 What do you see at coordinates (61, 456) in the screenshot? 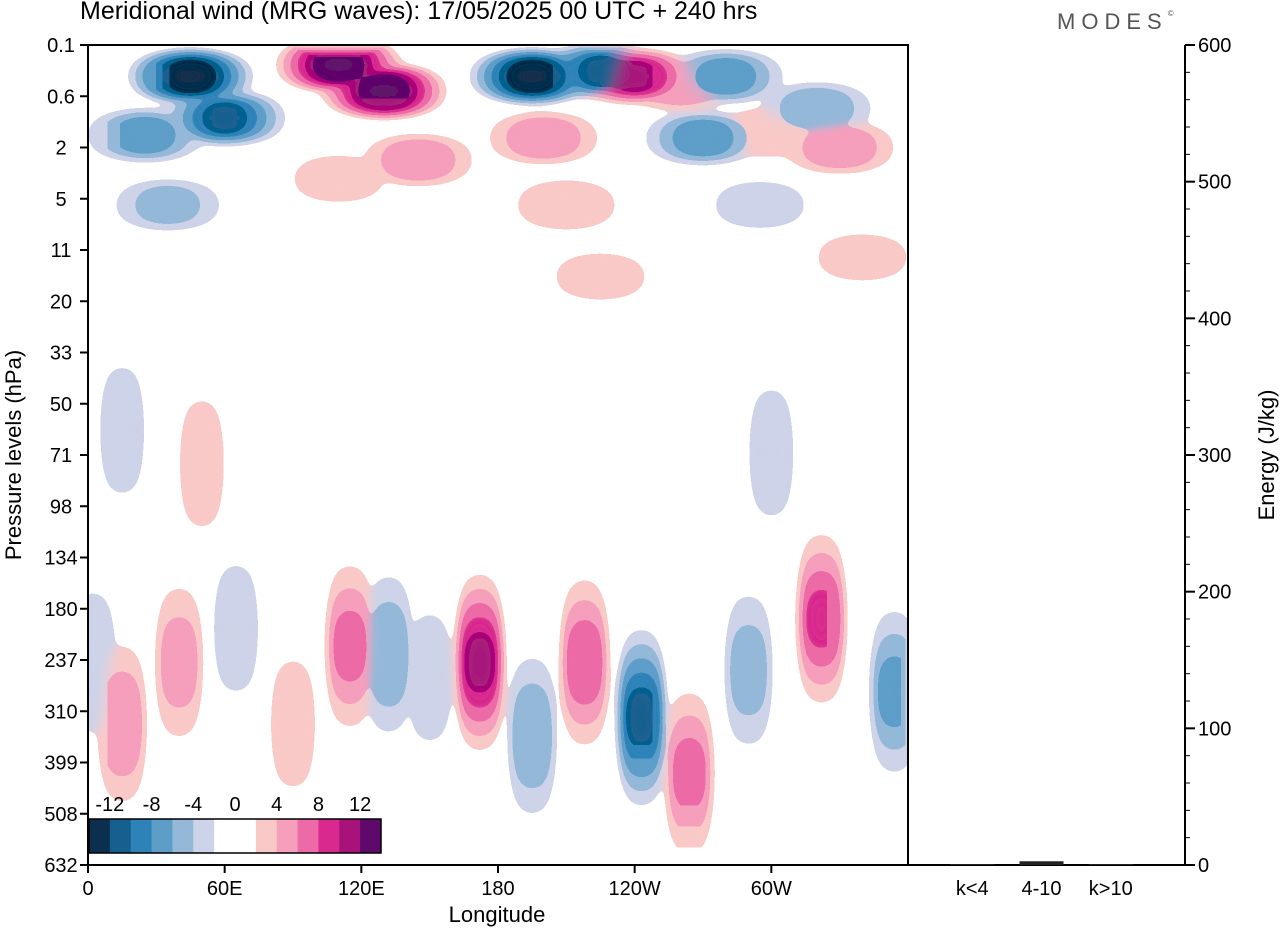
I see `pressure-tick-label: 71` at bounding box center [61, 456].